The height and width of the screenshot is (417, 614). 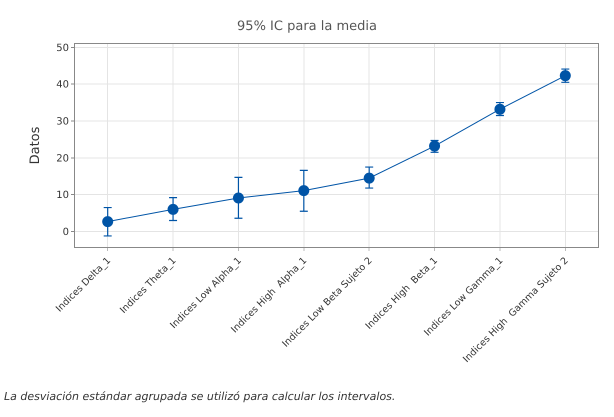 What do you see at coordinates (307, 26) in the screenshot?
I see `chart-title: 95% IC para la media` at bounding box center [307, 26].